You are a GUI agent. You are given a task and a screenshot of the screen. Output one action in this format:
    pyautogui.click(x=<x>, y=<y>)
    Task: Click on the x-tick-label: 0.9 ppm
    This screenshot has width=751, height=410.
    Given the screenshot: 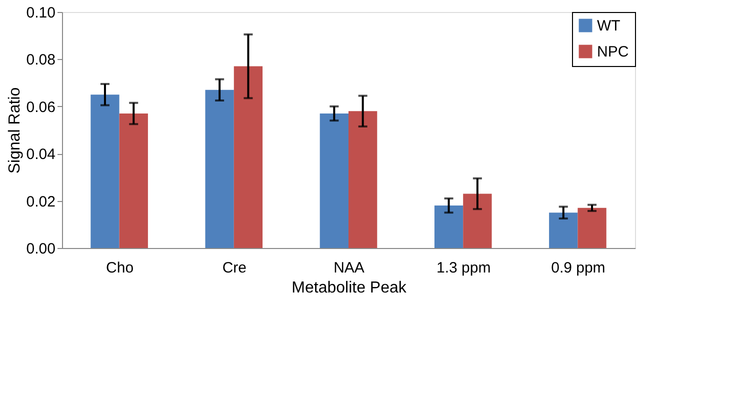 What is the action you would take?
    pyautogui.click(x=578, y=268)
    